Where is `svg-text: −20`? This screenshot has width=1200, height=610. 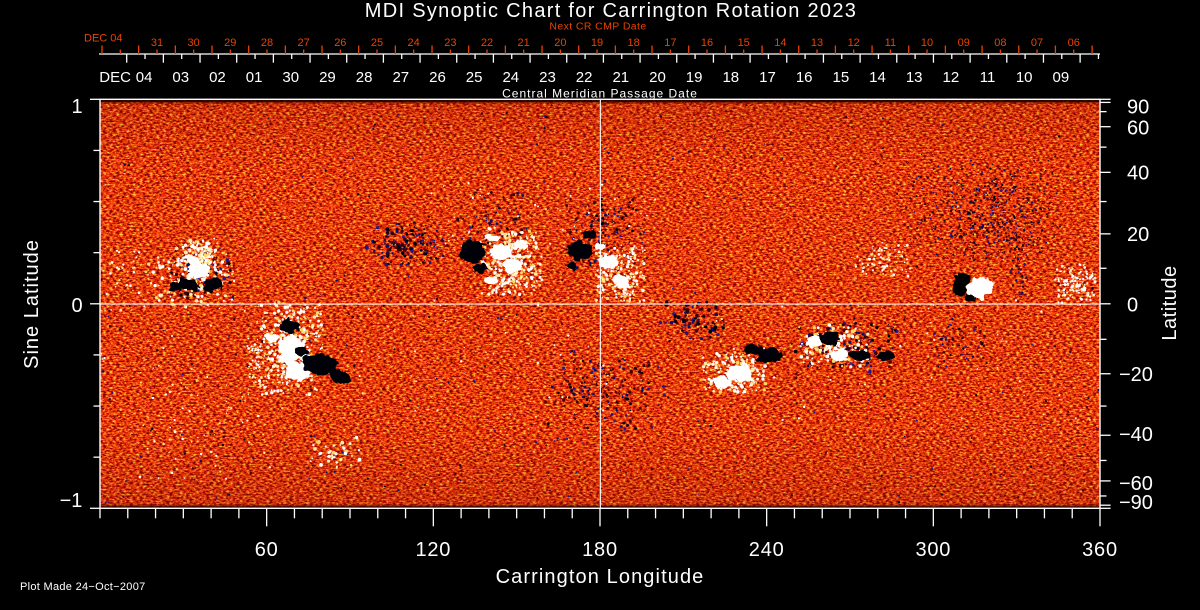 svg-text: −20 is located at coordinates (1136, 375).